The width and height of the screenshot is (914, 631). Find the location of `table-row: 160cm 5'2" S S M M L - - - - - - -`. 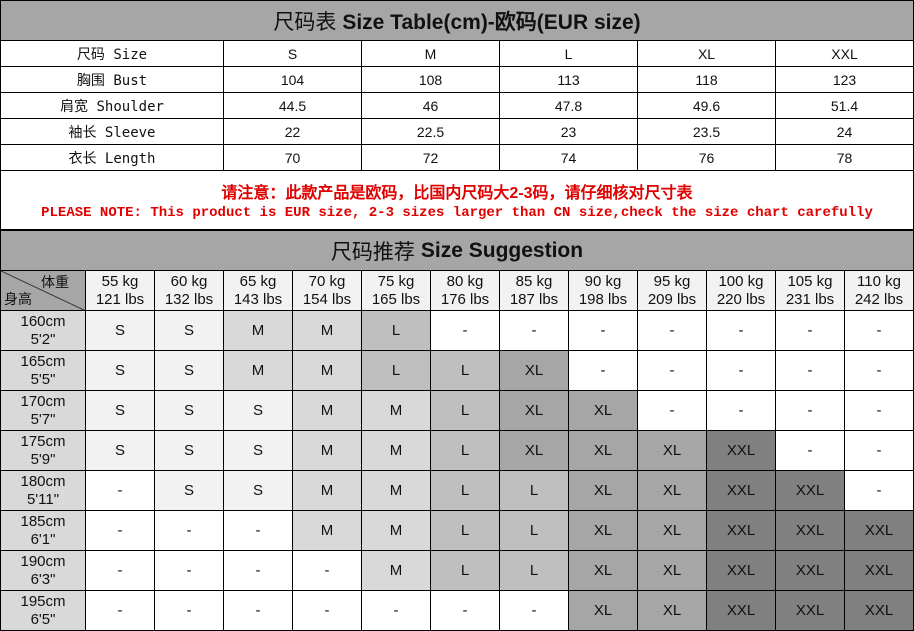

table-row: 160cm 5'2" S S M M L - - - - - - - is located at coordinates (457, 330).